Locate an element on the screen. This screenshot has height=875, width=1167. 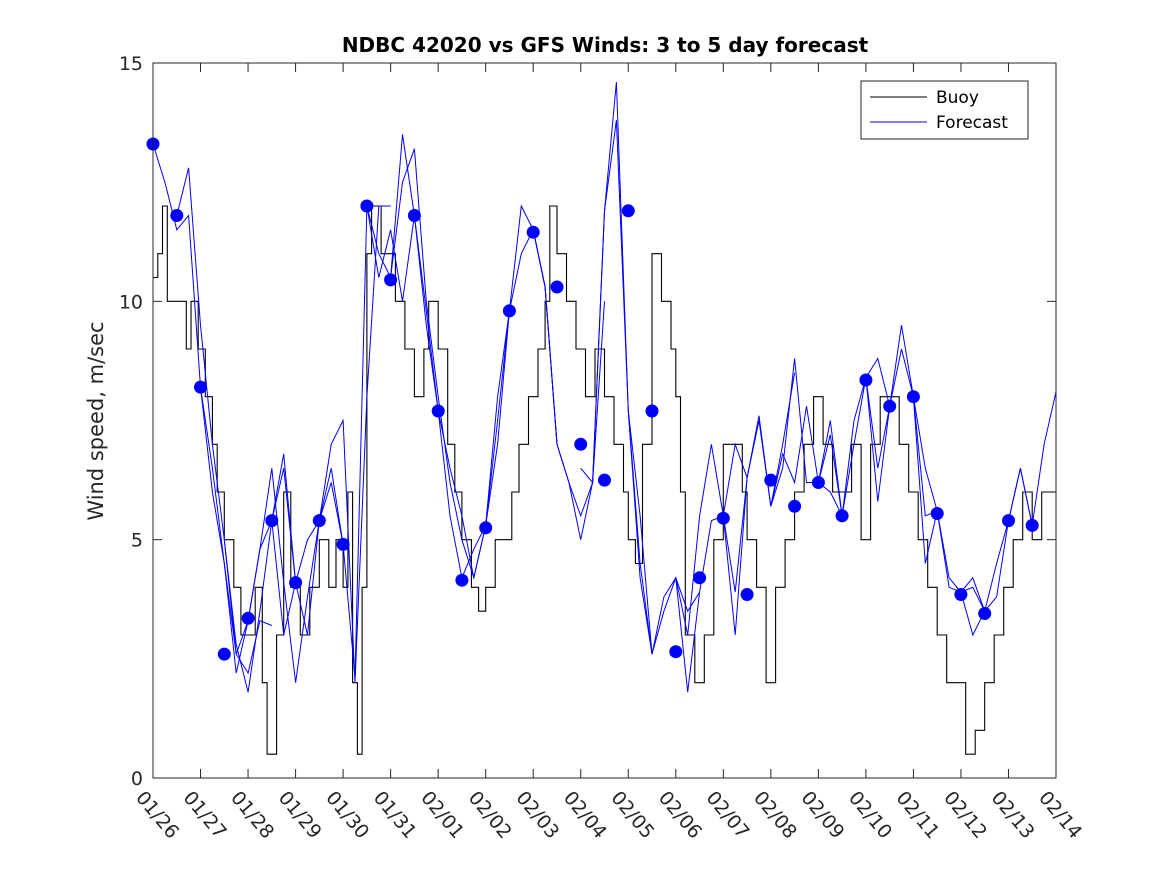
y-axis-label: Wind speed, m/sec is located at coordinates (96, 420).